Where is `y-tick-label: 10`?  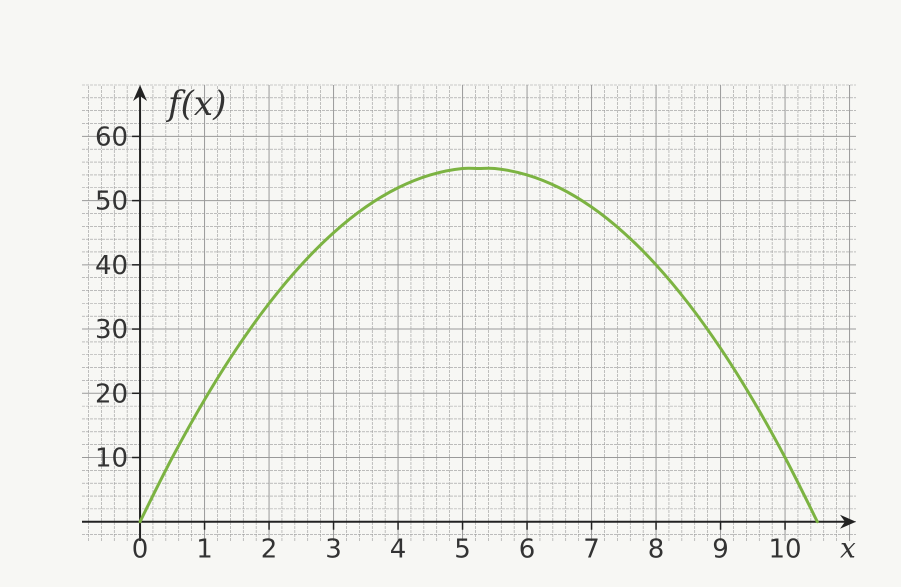 y-tick-label: 10 is located at coordinates (111, 459).